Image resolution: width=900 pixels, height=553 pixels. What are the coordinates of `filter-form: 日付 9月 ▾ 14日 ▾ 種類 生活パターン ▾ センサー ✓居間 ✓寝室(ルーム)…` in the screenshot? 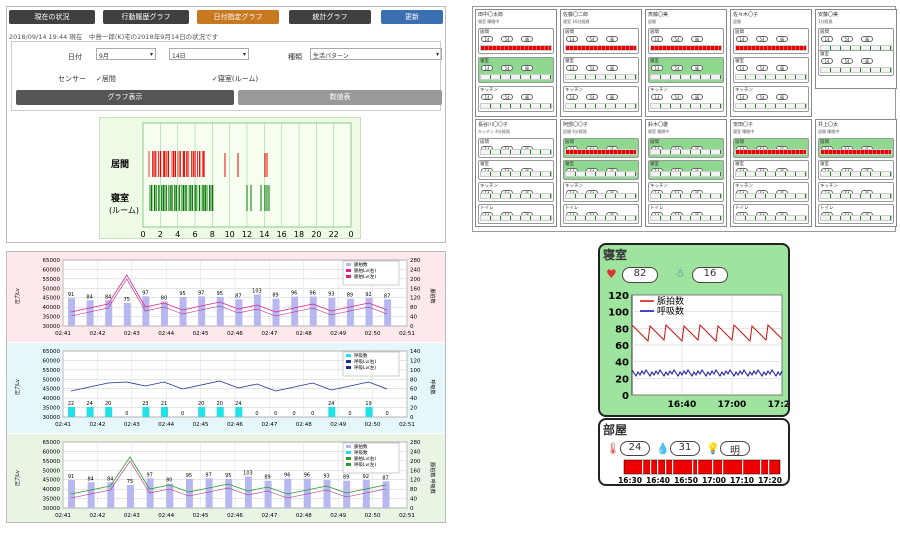 It's located at (226, 76).